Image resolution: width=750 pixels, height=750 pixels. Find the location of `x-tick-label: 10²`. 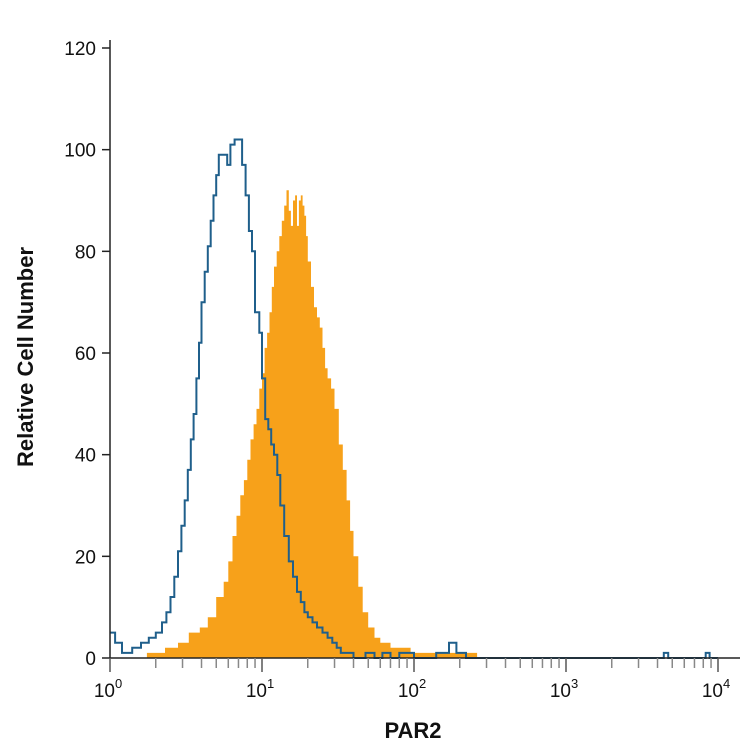

x-tick-label: 10² is located at coordinates (412, 689).